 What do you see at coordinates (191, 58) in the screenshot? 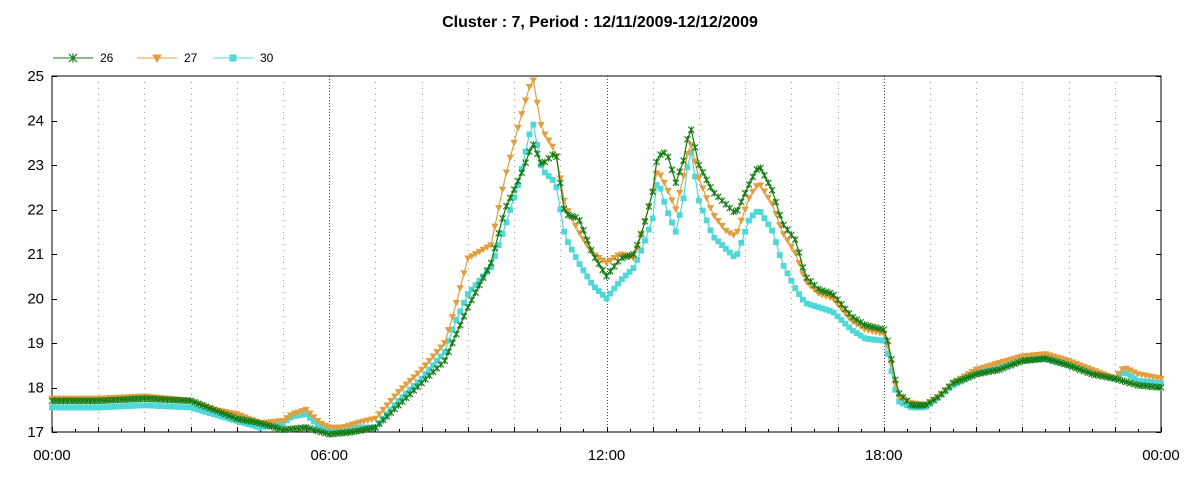
I see `legend-label-27: 27` at bounding box center [191, 58].